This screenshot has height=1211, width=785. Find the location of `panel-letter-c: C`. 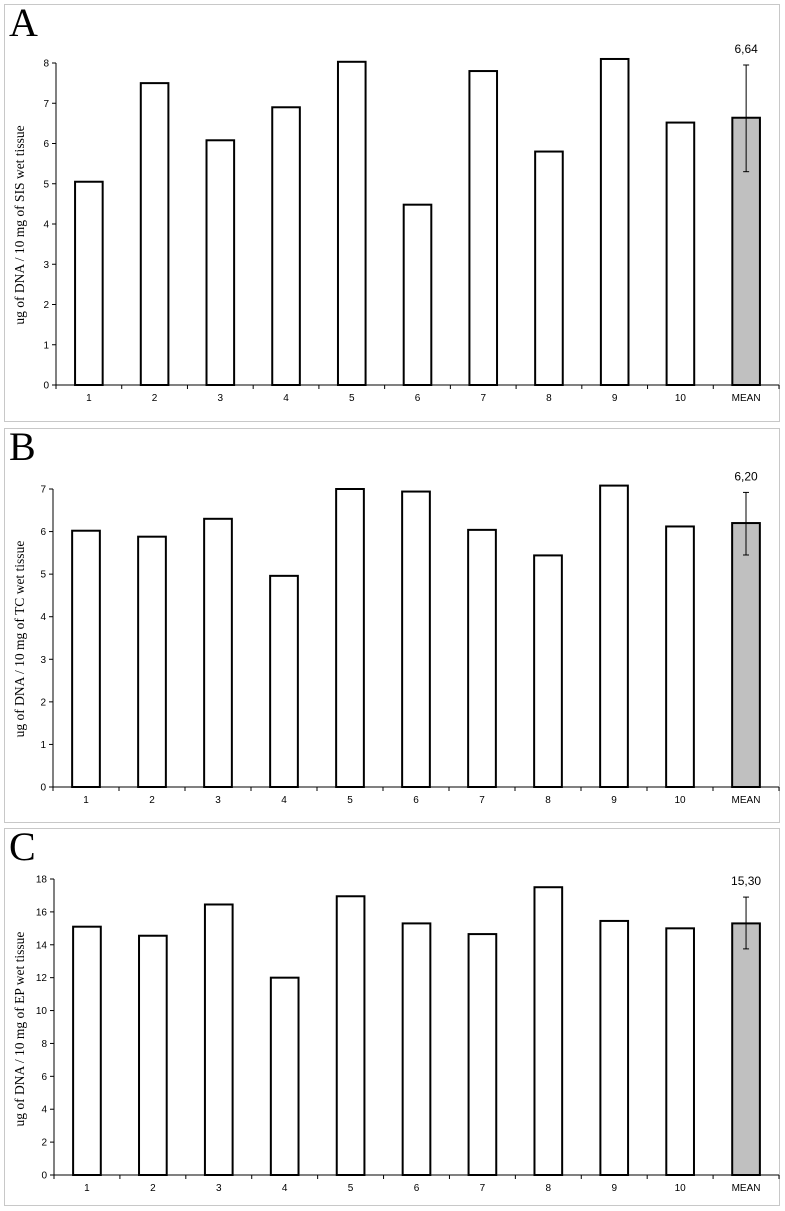

panel-letter-c: C is located at coordinates (22, 846).